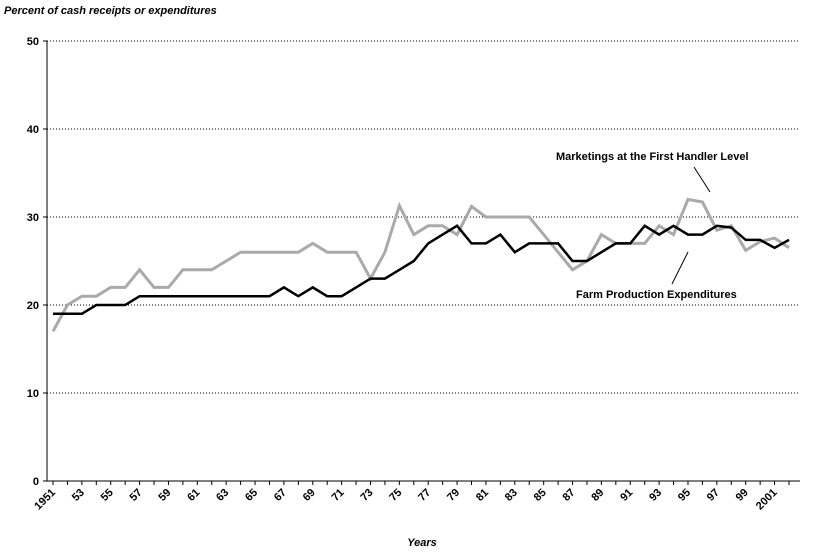 Image resolution: width=839 pixels, height=557 pixels. I want to click on x-axis-label: Years, so click(422, 543).